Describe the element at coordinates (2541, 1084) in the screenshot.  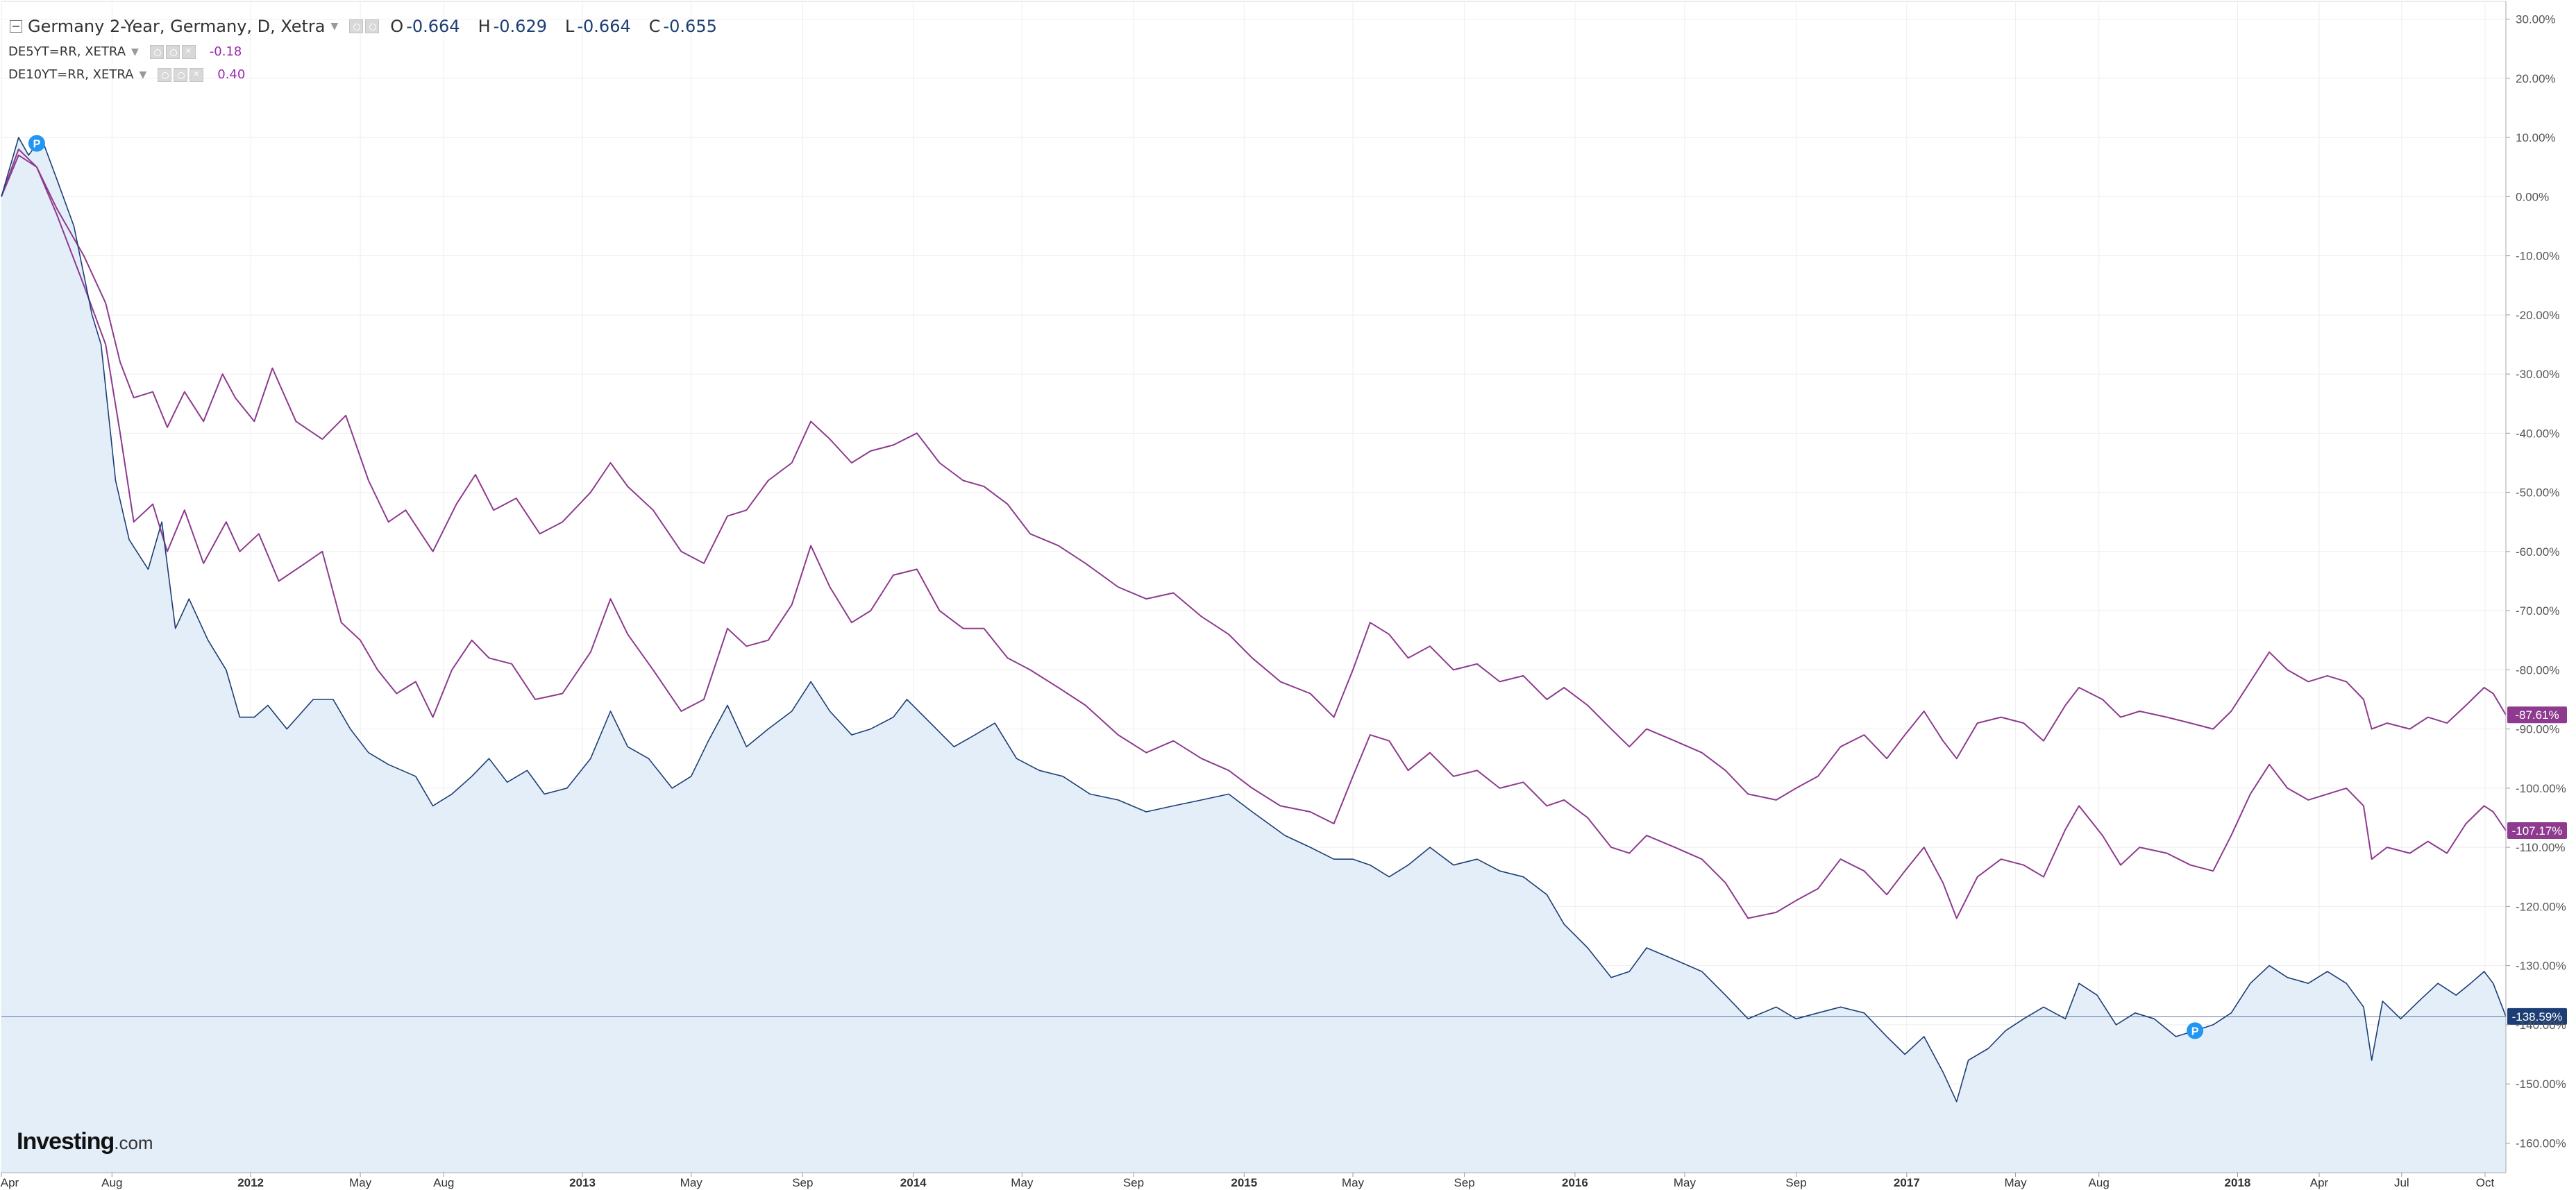
I see `y-tick-label: -150.00%` at that location.